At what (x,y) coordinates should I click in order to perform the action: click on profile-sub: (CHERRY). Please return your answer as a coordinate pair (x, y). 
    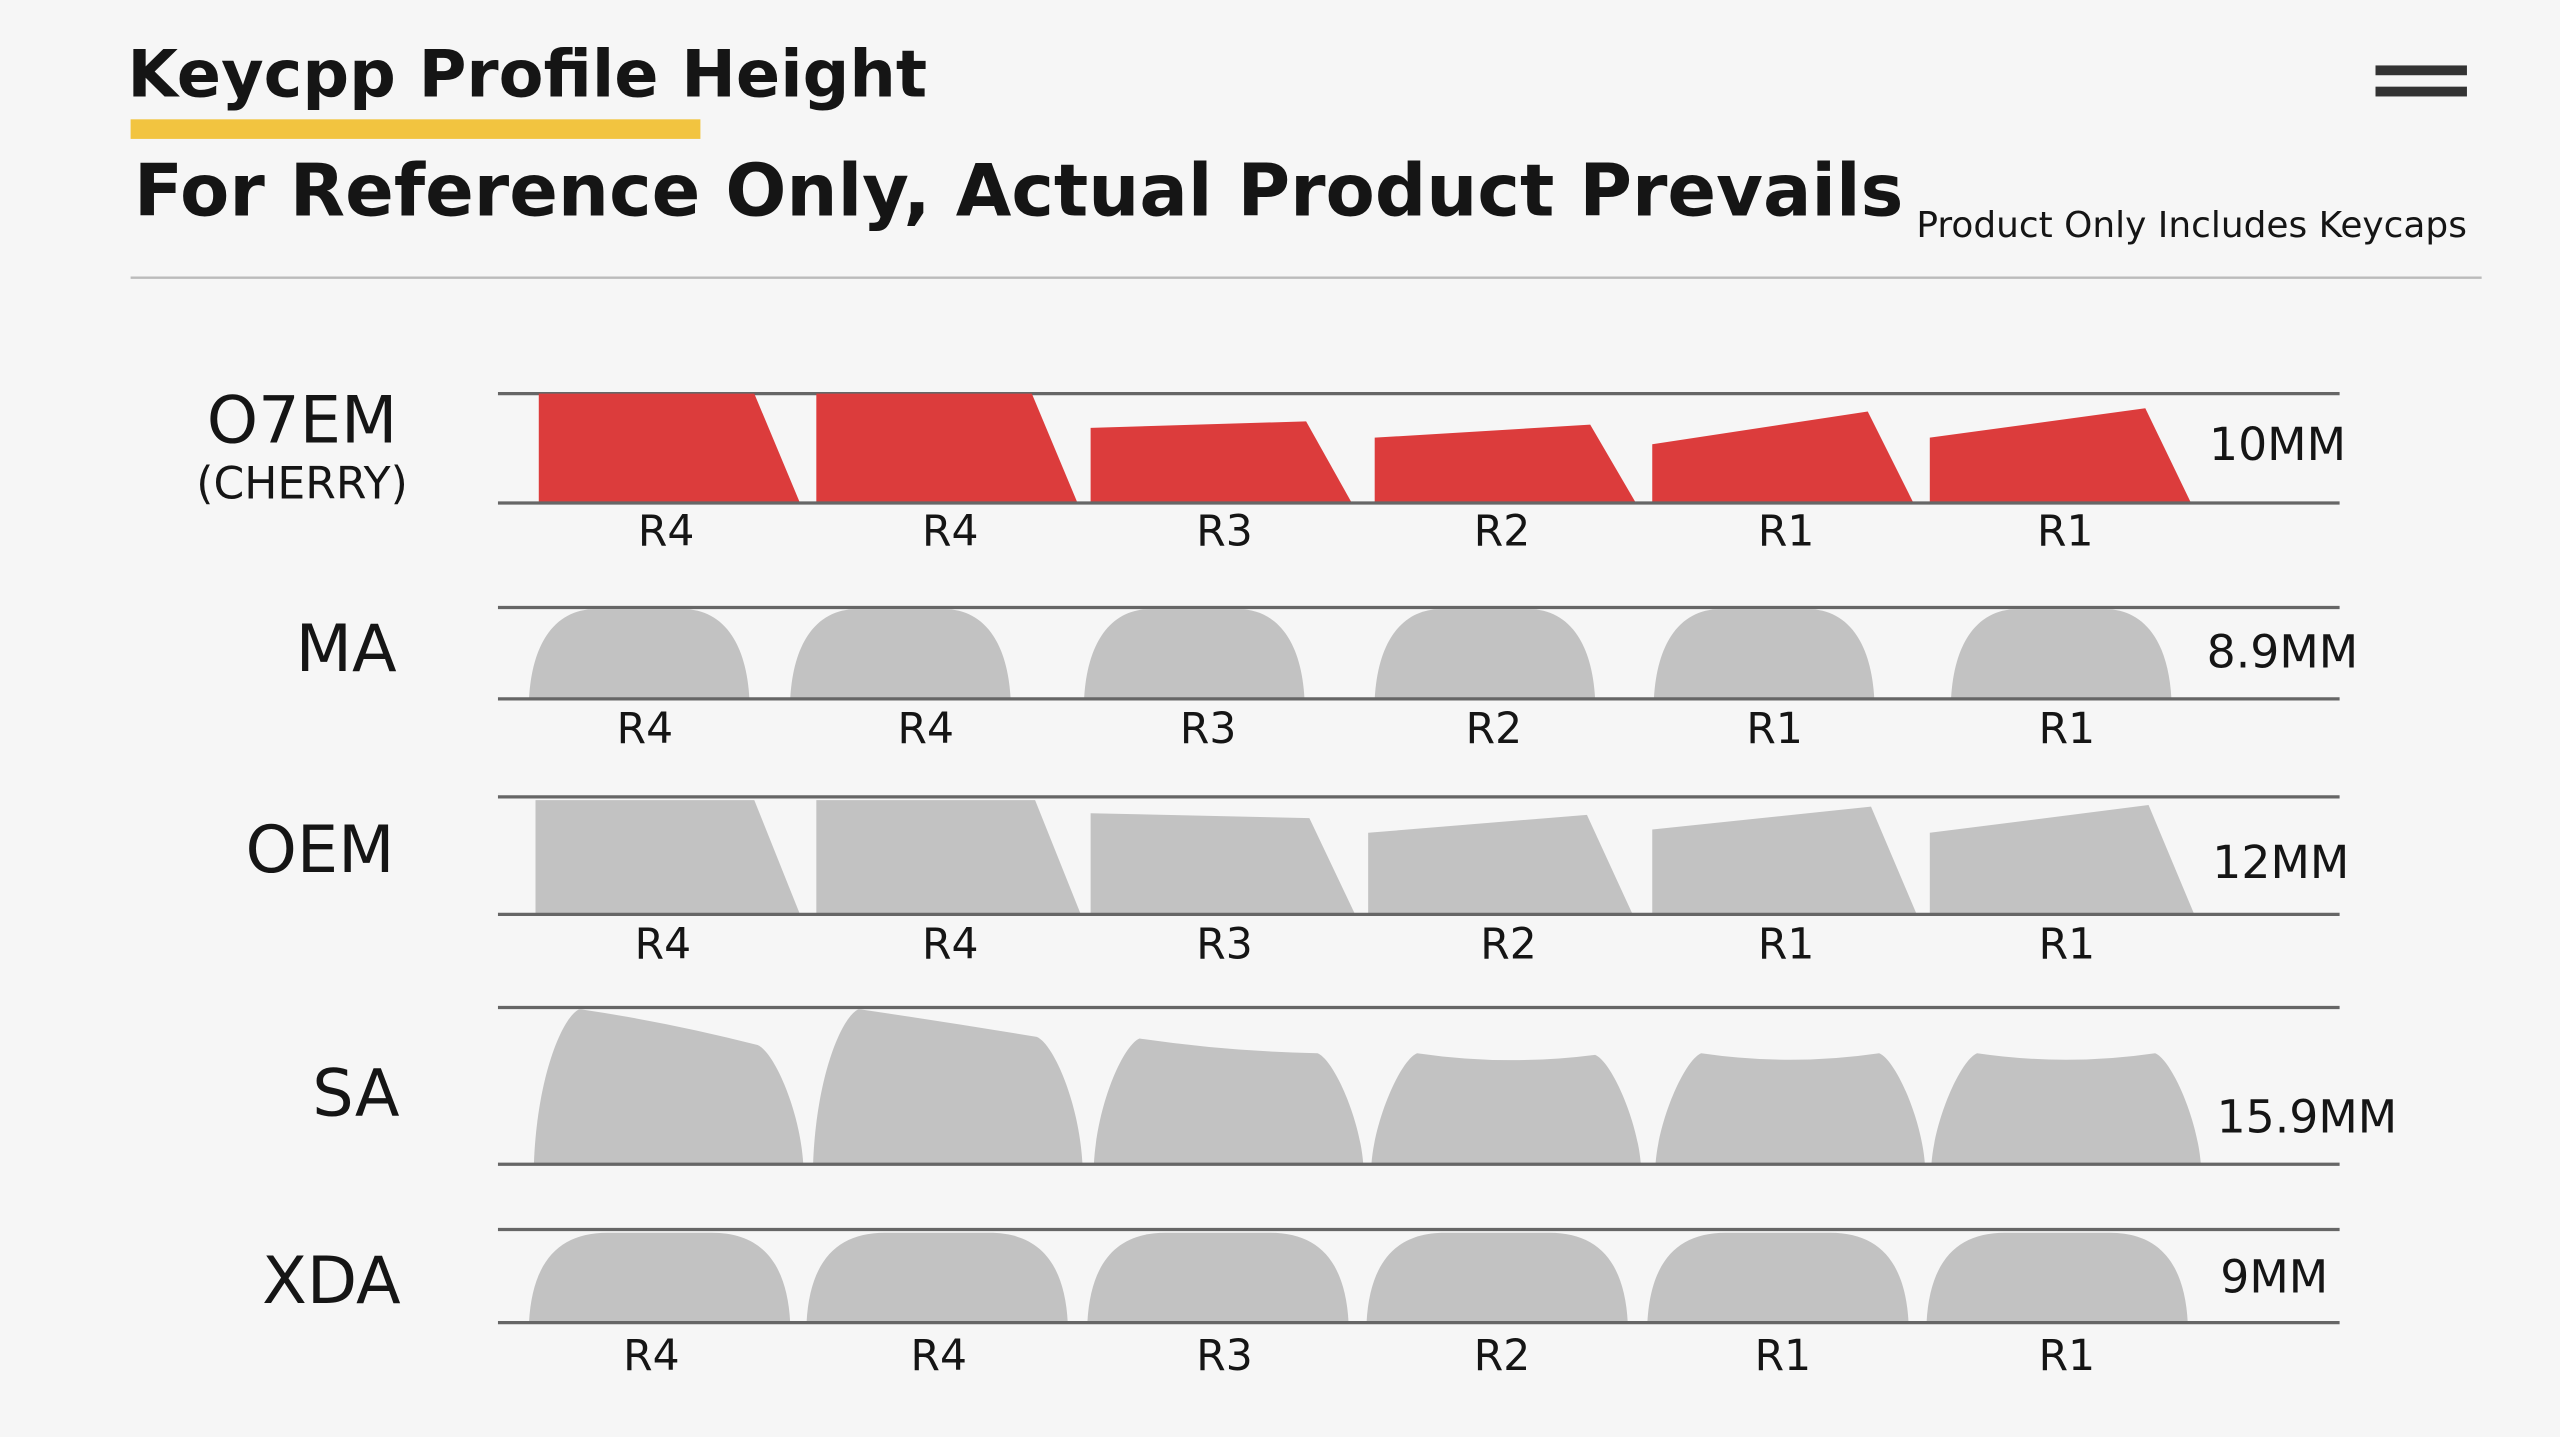
    Looking at the image, I should click on (302, 484).